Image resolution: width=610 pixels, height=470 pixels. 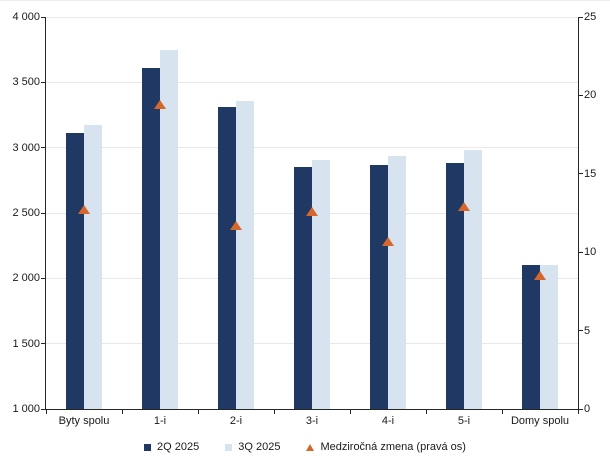 I want to click on category-label-byty-spolu: Byty spolu, so click(x=84, y=421).